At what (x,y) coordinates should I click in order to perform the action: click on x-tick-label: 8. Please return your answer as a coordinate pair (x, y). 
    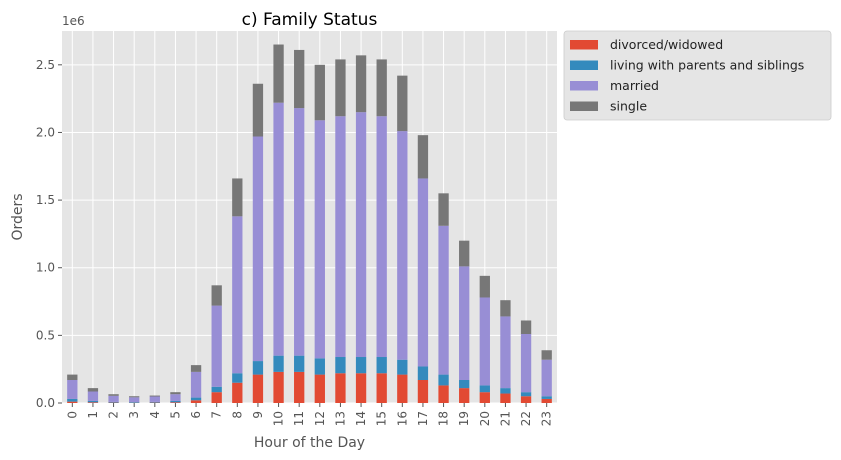
    Looking at the image, I should click on (237, 415).